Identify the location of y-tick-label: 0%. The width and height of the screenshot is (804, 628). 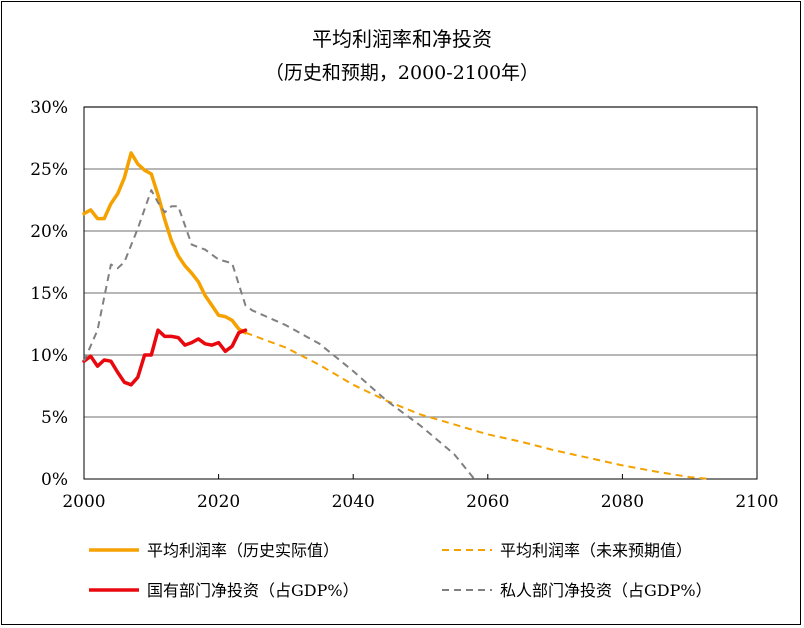
(54, 480).